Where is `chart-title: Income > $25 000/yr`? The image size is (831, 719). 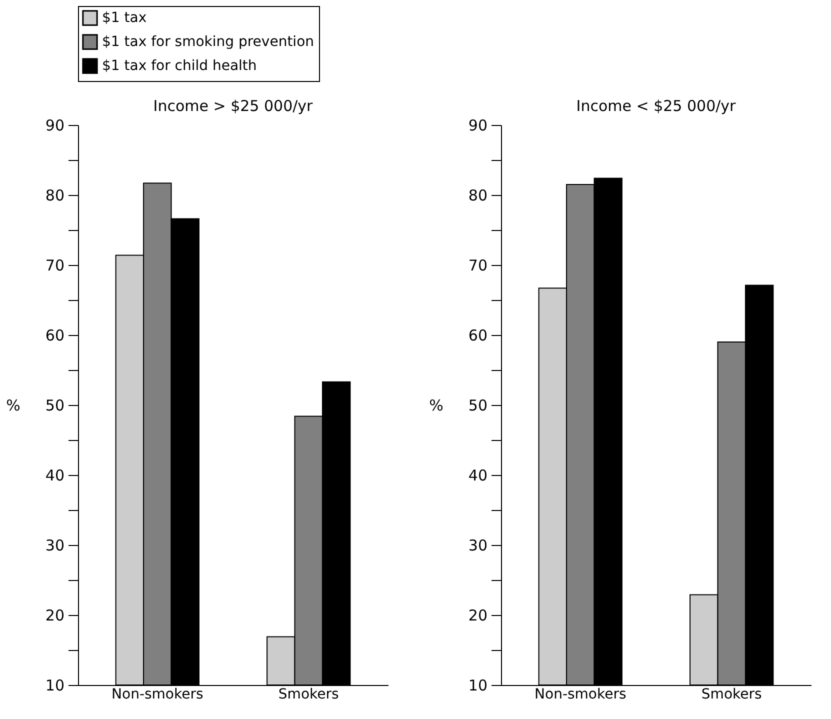 chart-title: Income > $25 000/yr is located at coordinates (233, 106).